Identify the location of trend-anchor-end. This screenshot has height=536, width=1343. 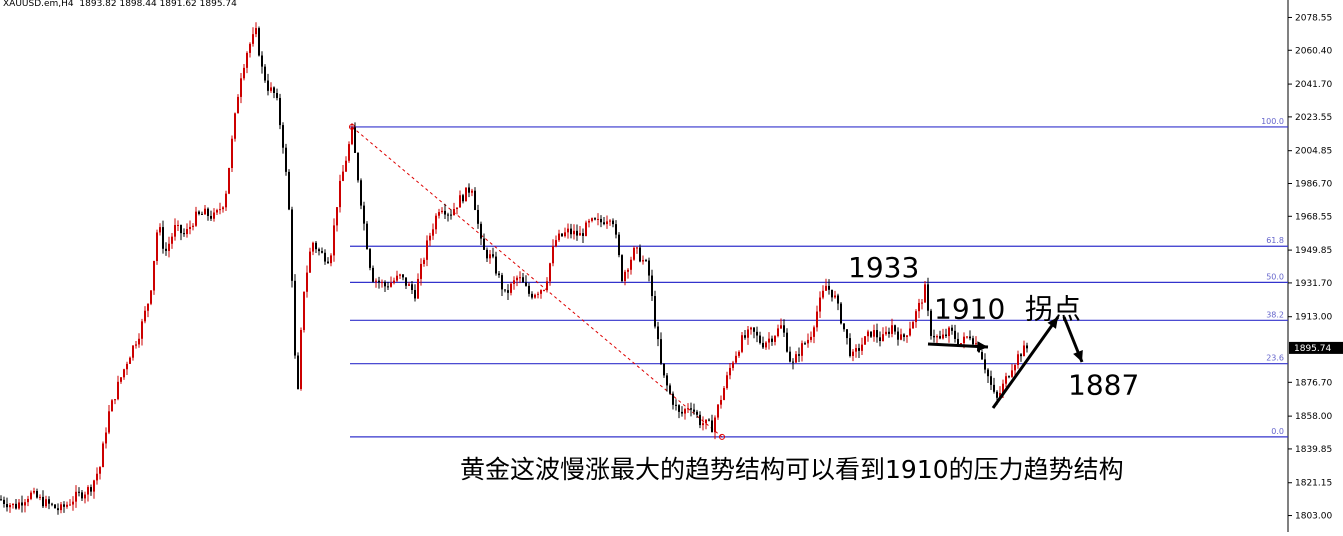
(722, 436).